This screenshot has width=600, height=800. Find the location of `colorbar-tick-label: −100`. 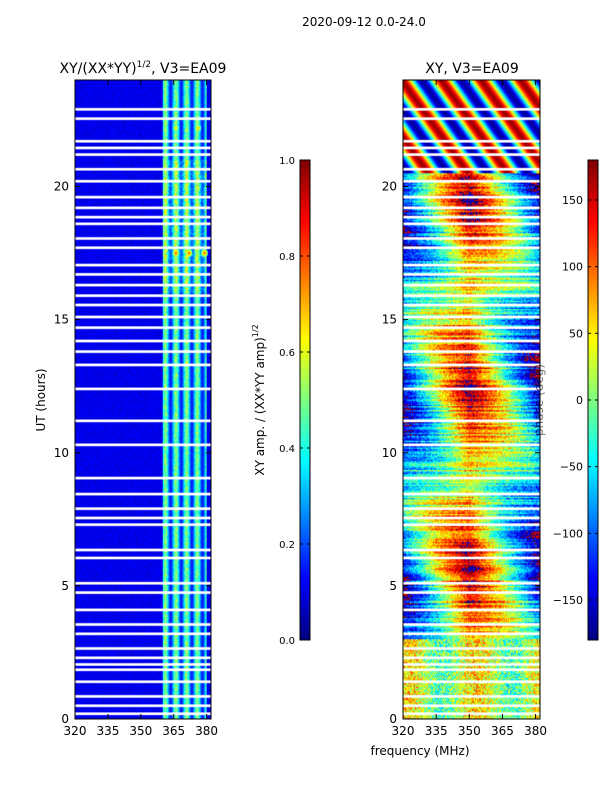

colorbar-tick-label: −100 is located at coordinates (568, 533).